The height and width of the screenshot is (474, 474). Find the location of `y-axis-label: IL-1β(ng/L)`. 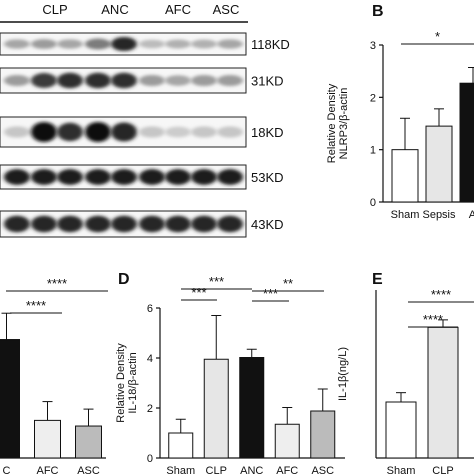

y-axis-label: IL-1β(ng/L) is located at coordinates (343, 374).